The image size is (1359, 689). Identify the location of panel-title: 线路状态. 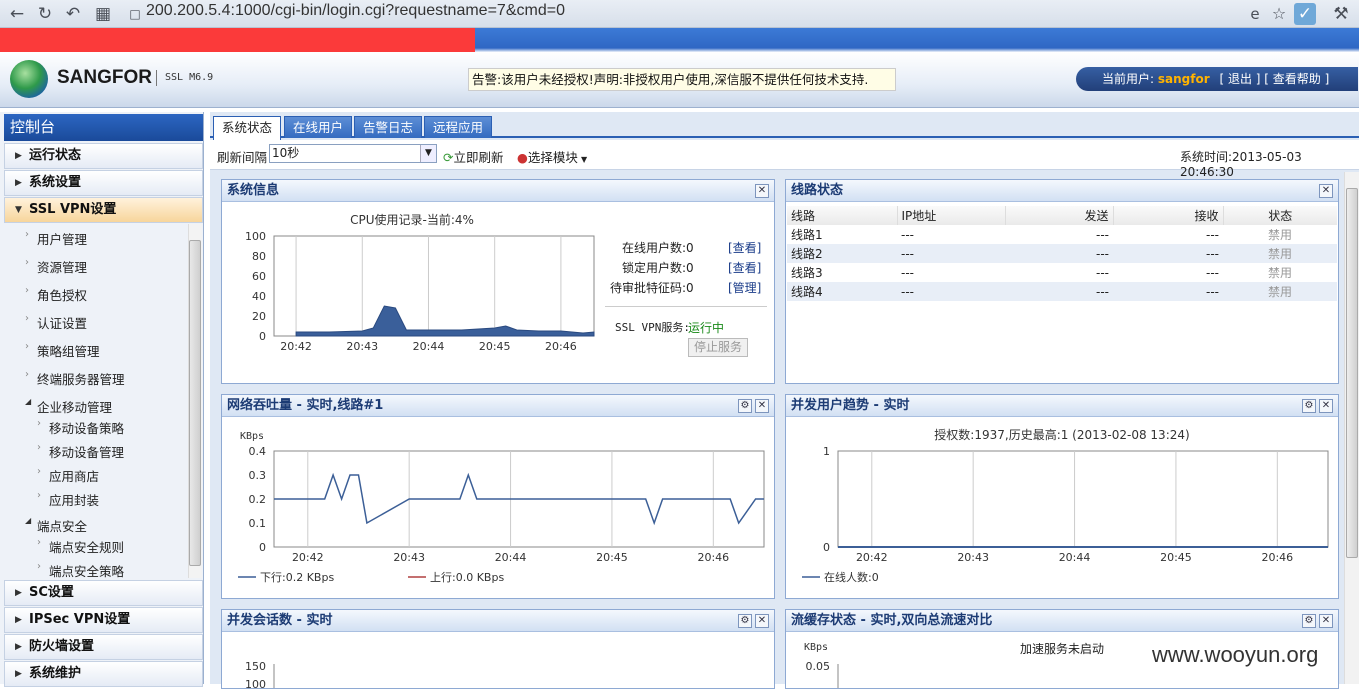
(1062, 191).